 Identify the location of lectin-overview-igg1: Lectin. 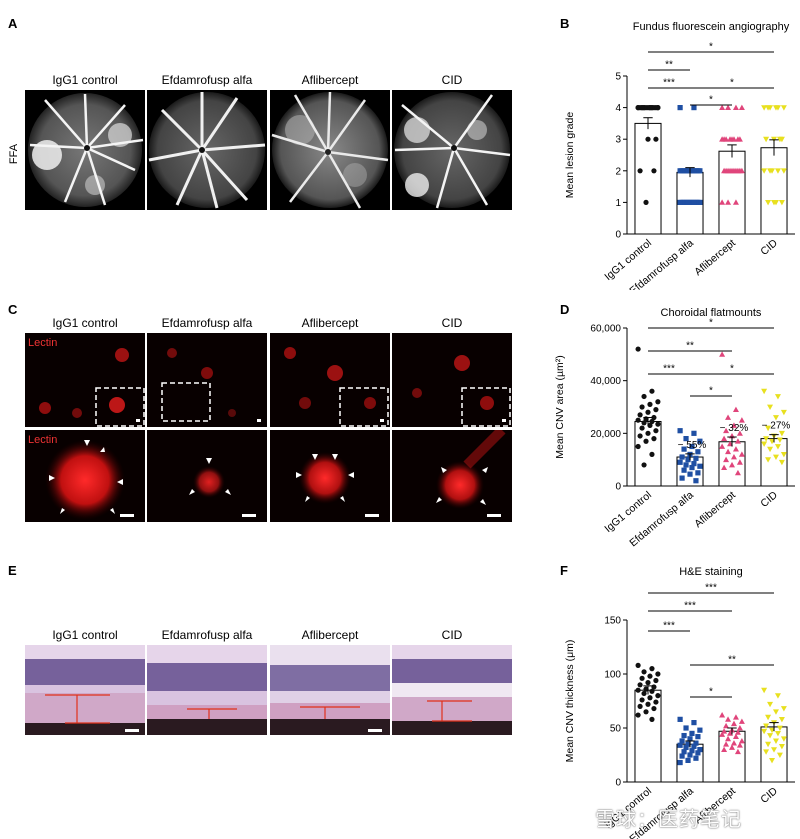
(85, 380).